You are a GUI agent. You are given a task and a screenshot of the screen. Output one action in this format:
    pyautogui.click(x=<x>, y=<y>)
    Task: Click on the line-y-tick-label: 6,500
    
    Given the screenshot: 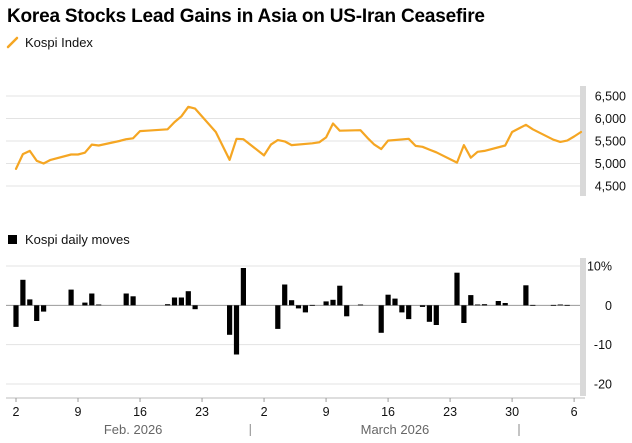 What is the action you would take?
    pyautogui.click(x=610, y=97)
    